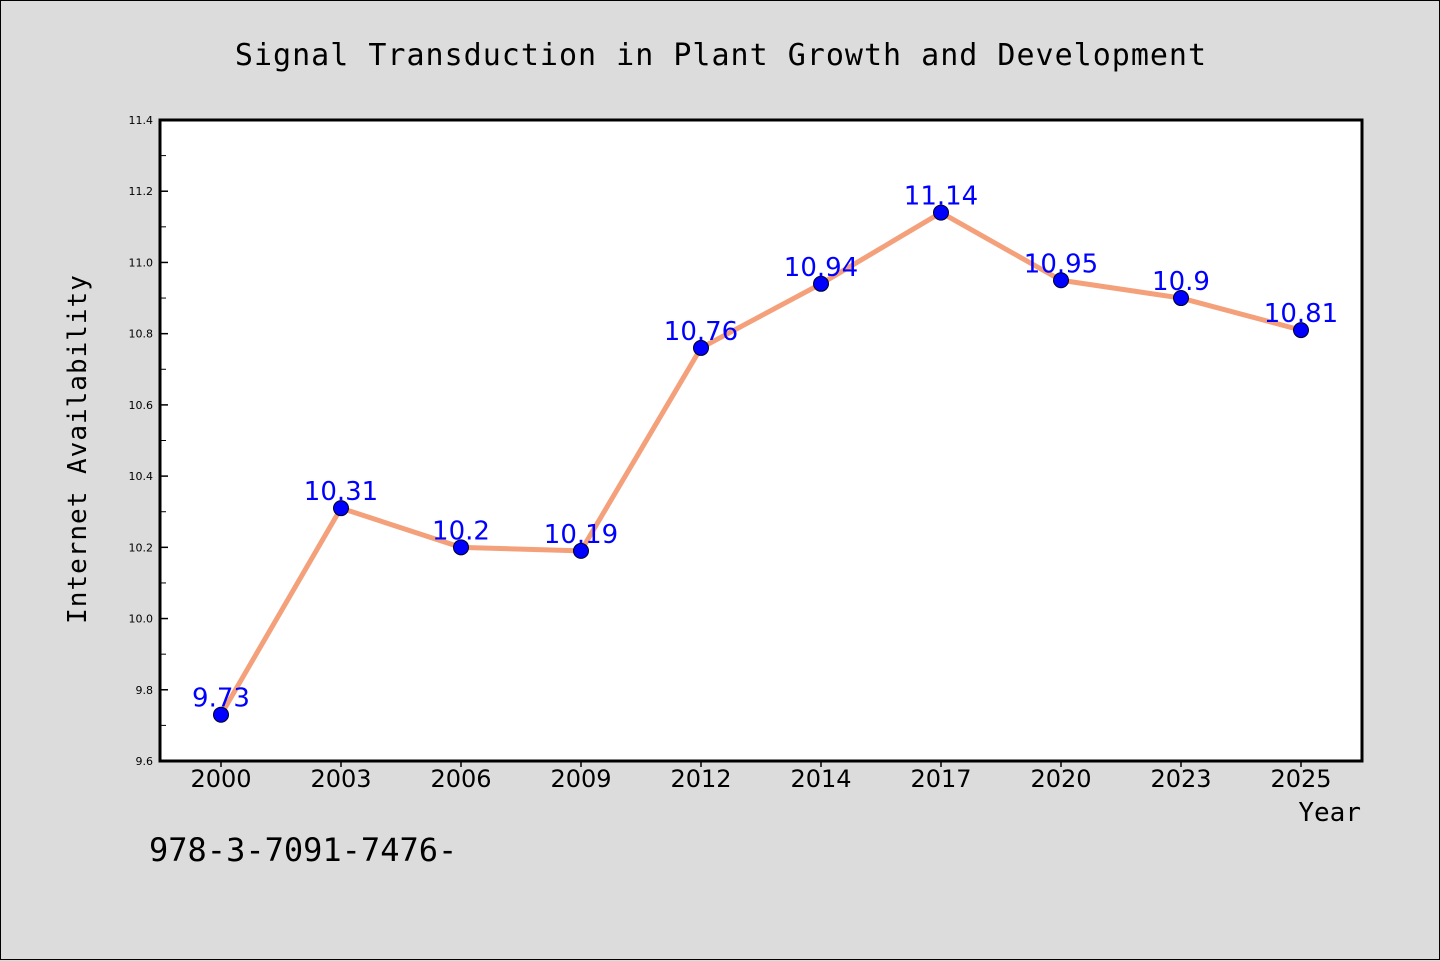 This screenshot has height=961, width=1440. I want to click on y-tick-label: 10.4, so click(141, 476).